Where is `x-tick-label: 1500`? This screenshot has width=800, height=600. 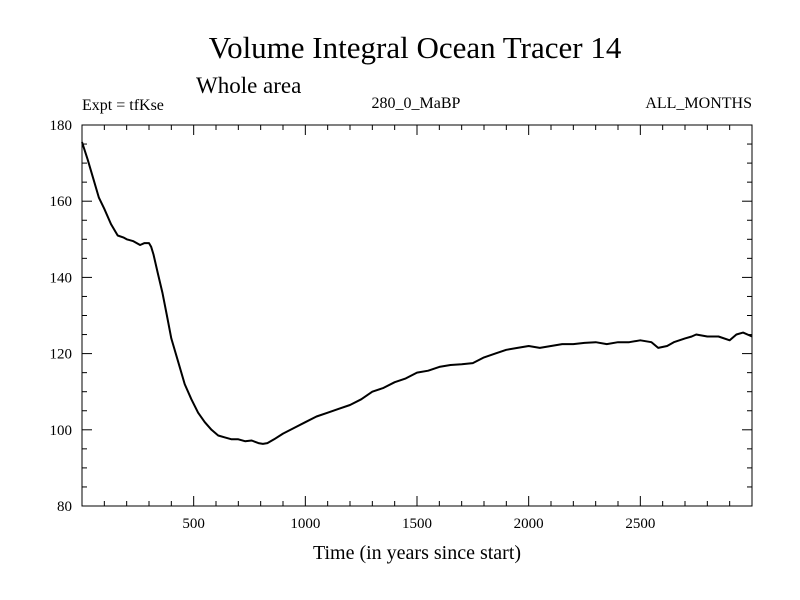
x-tick-label: 1500 is located at coordinates (417, 524).